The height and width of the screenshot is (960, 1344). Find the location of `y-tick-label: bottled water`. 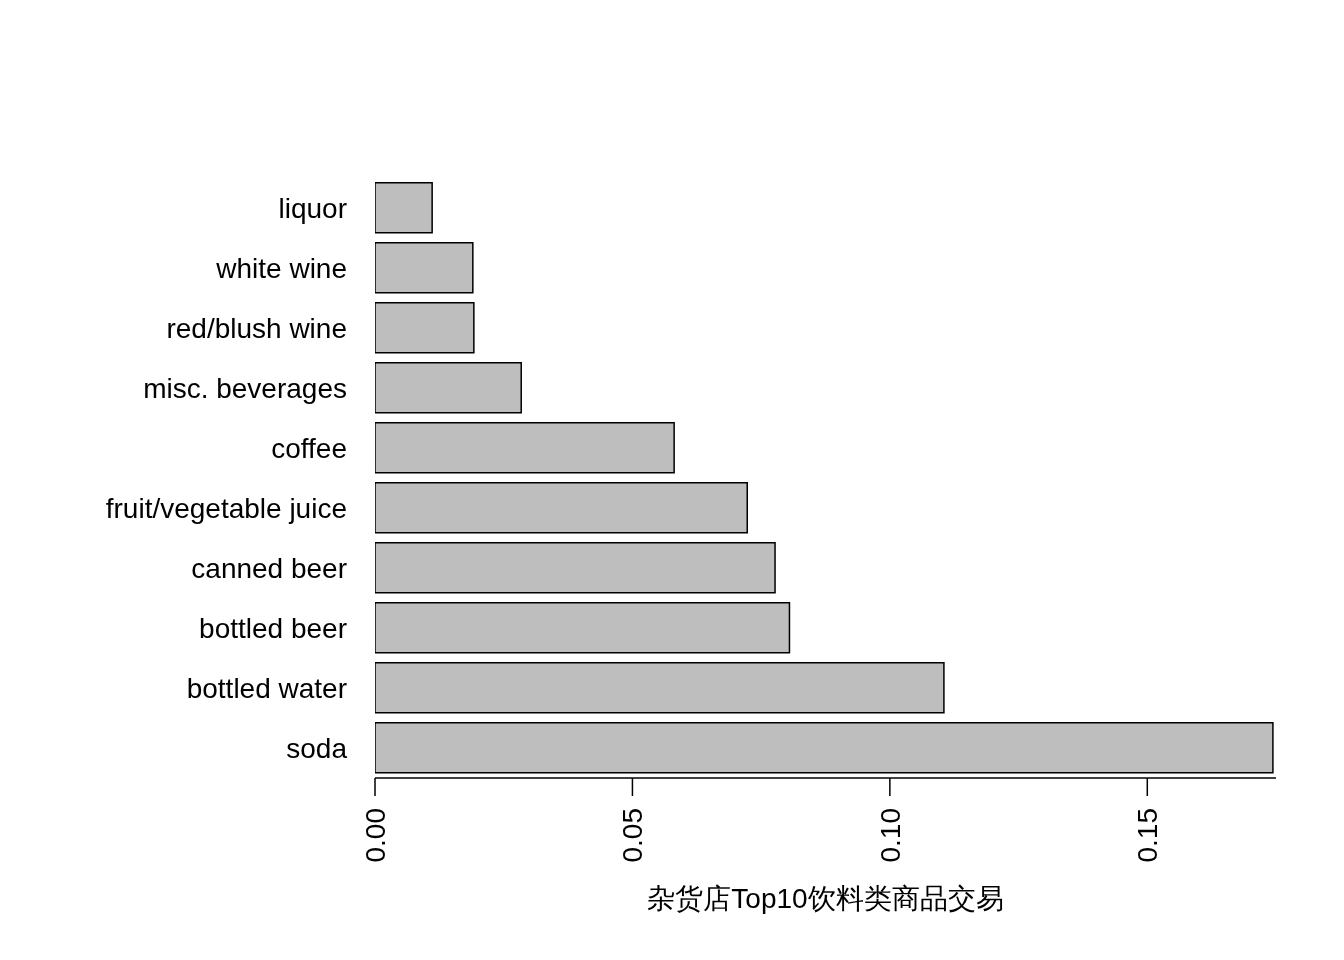

y-tick-label: bottled water is located at coordinates (266, 688).